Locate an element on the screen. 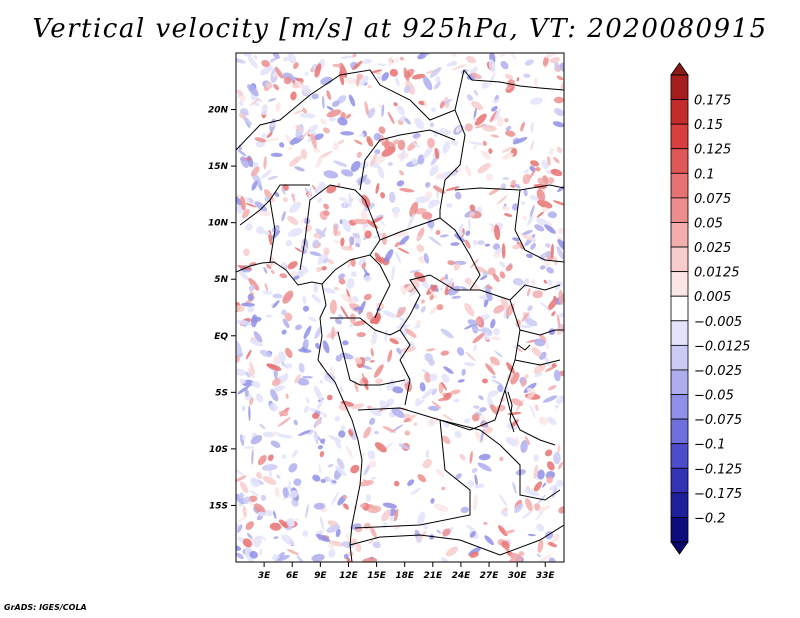 The width and height of the screenshot is (800, 618). y-tick-label: 20N is located at coordinates (218, 111).